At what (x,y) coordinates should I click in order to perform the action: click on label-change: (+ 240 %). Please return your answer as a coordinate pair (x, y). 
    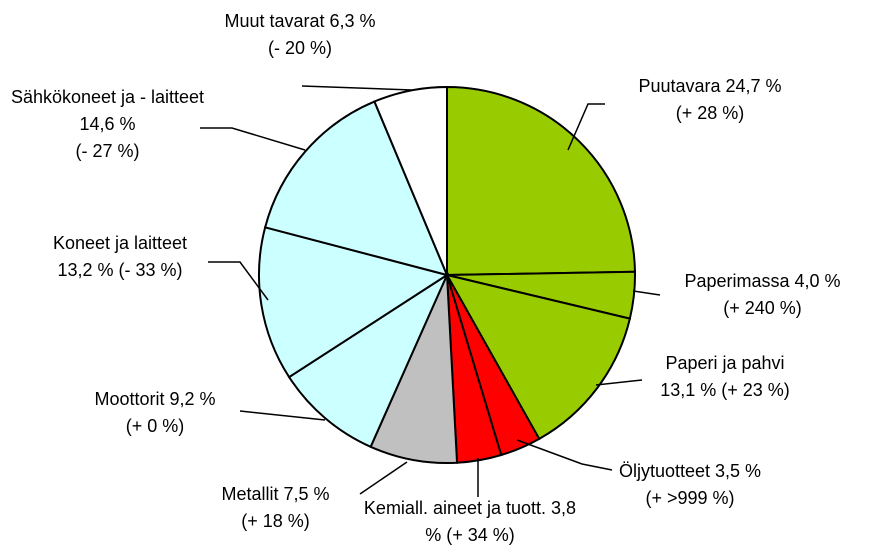
    Looking at the image, I should click on (762, 308).